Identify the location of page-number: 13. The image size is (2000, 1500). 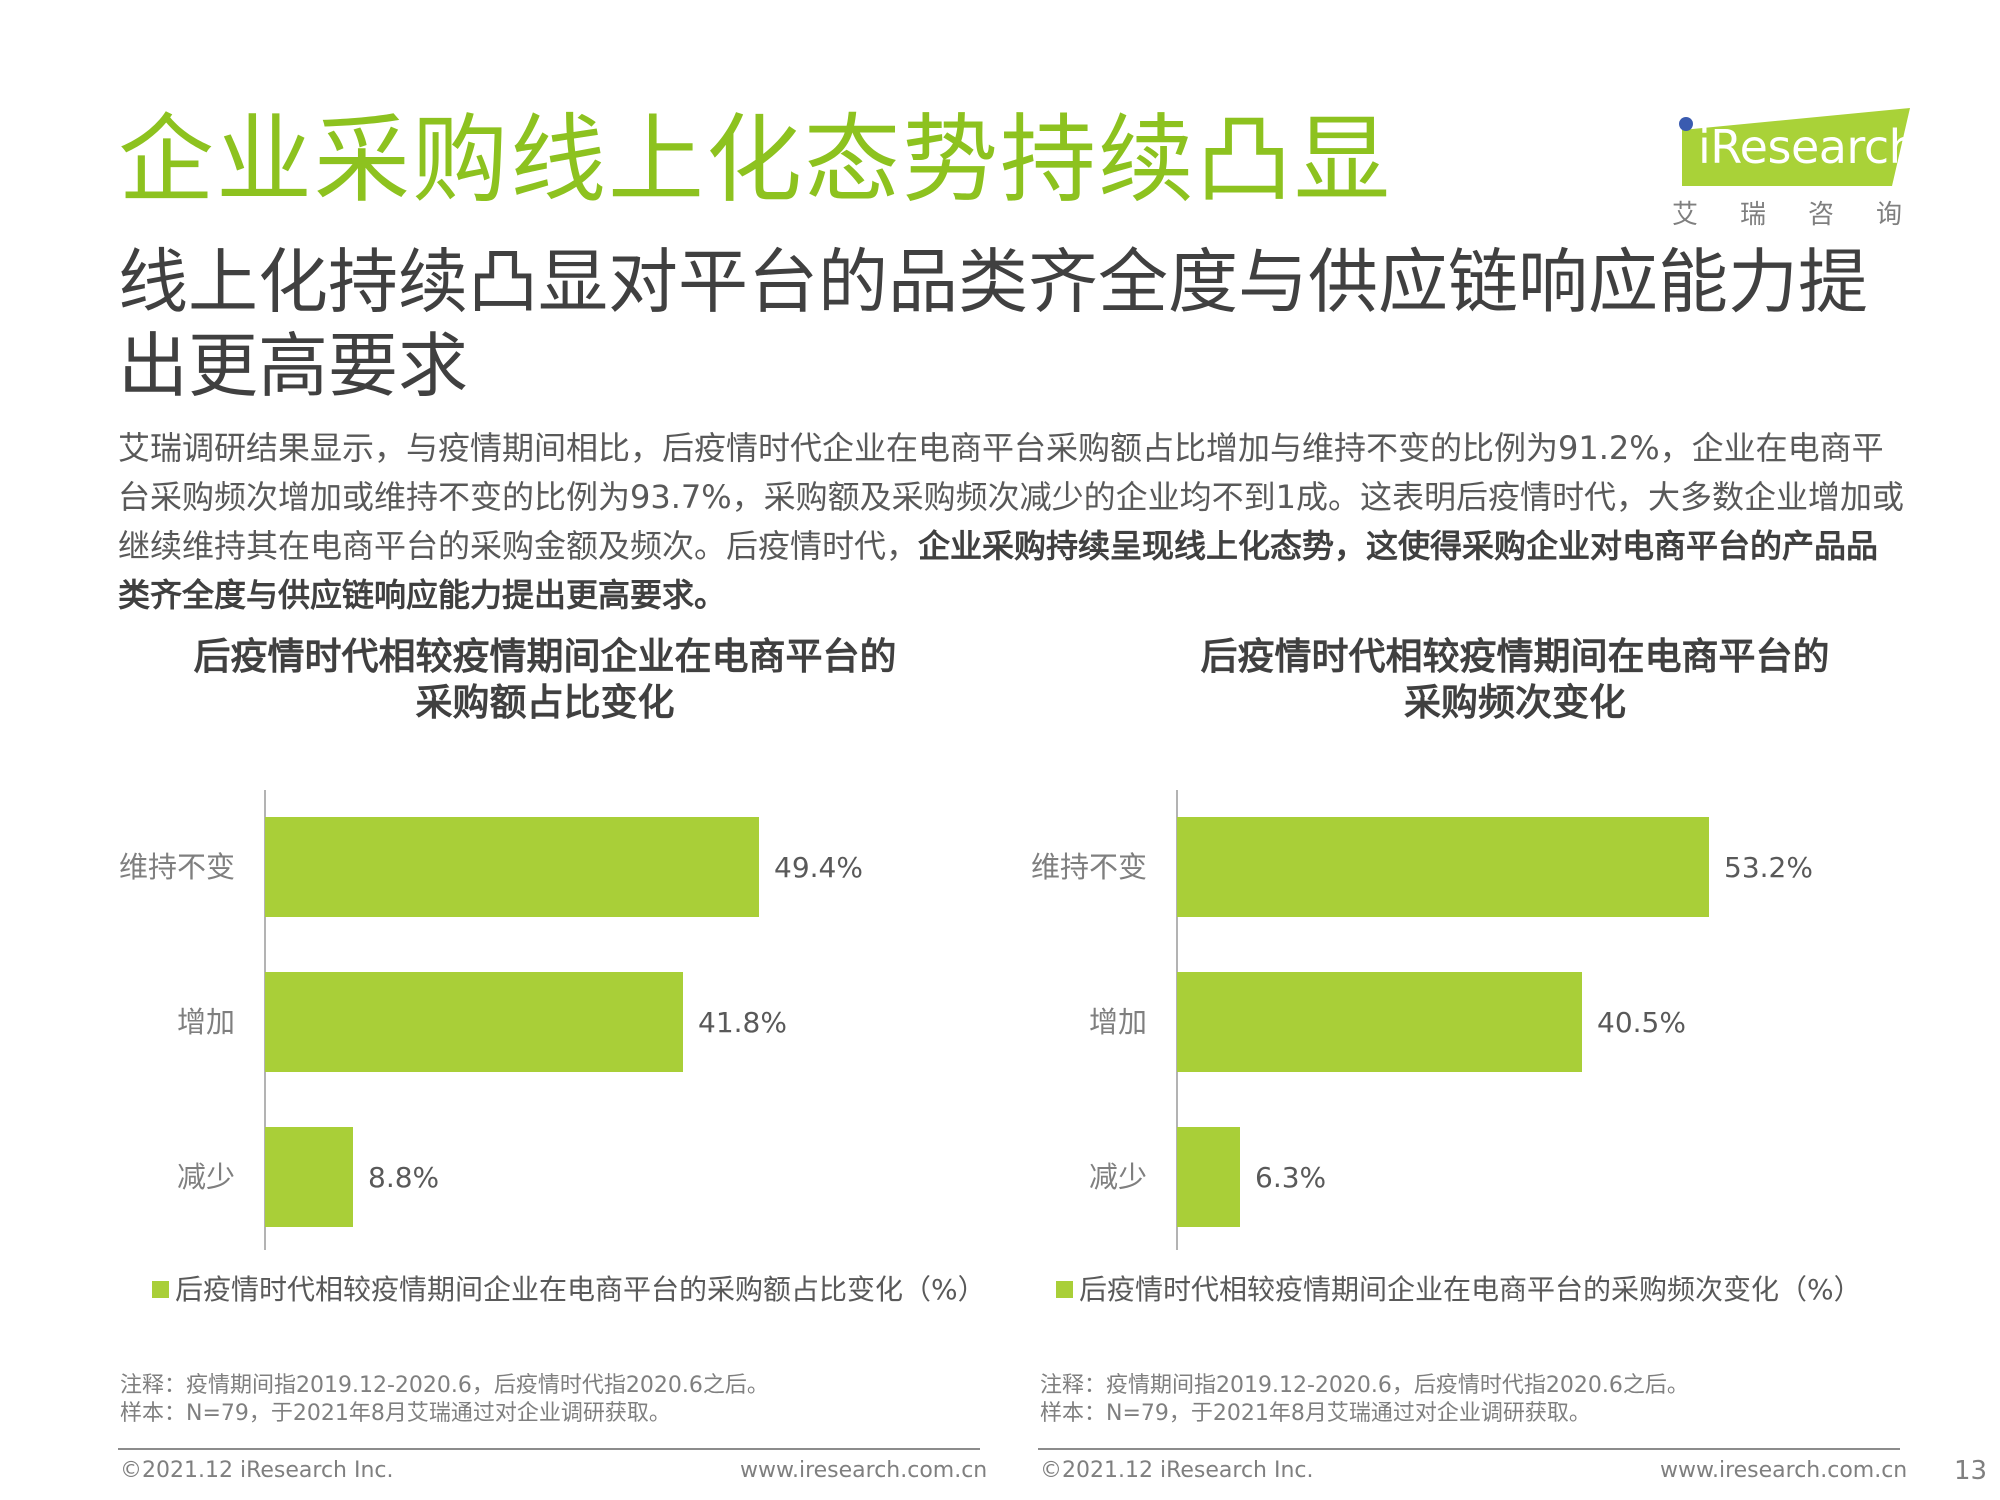
(1971, 1471).